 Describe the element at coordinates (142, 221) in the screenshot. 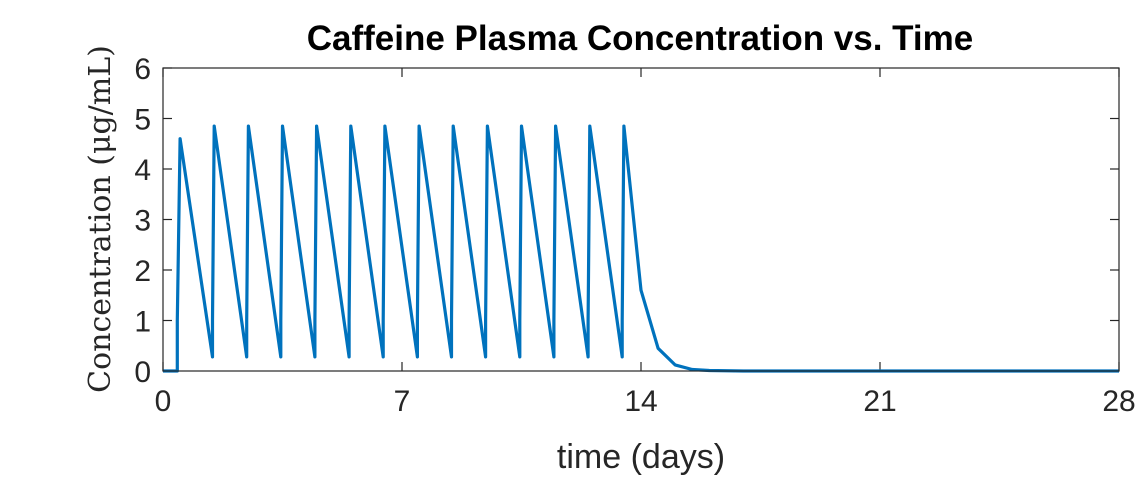

I see `y-tick-label: 3` at that location.